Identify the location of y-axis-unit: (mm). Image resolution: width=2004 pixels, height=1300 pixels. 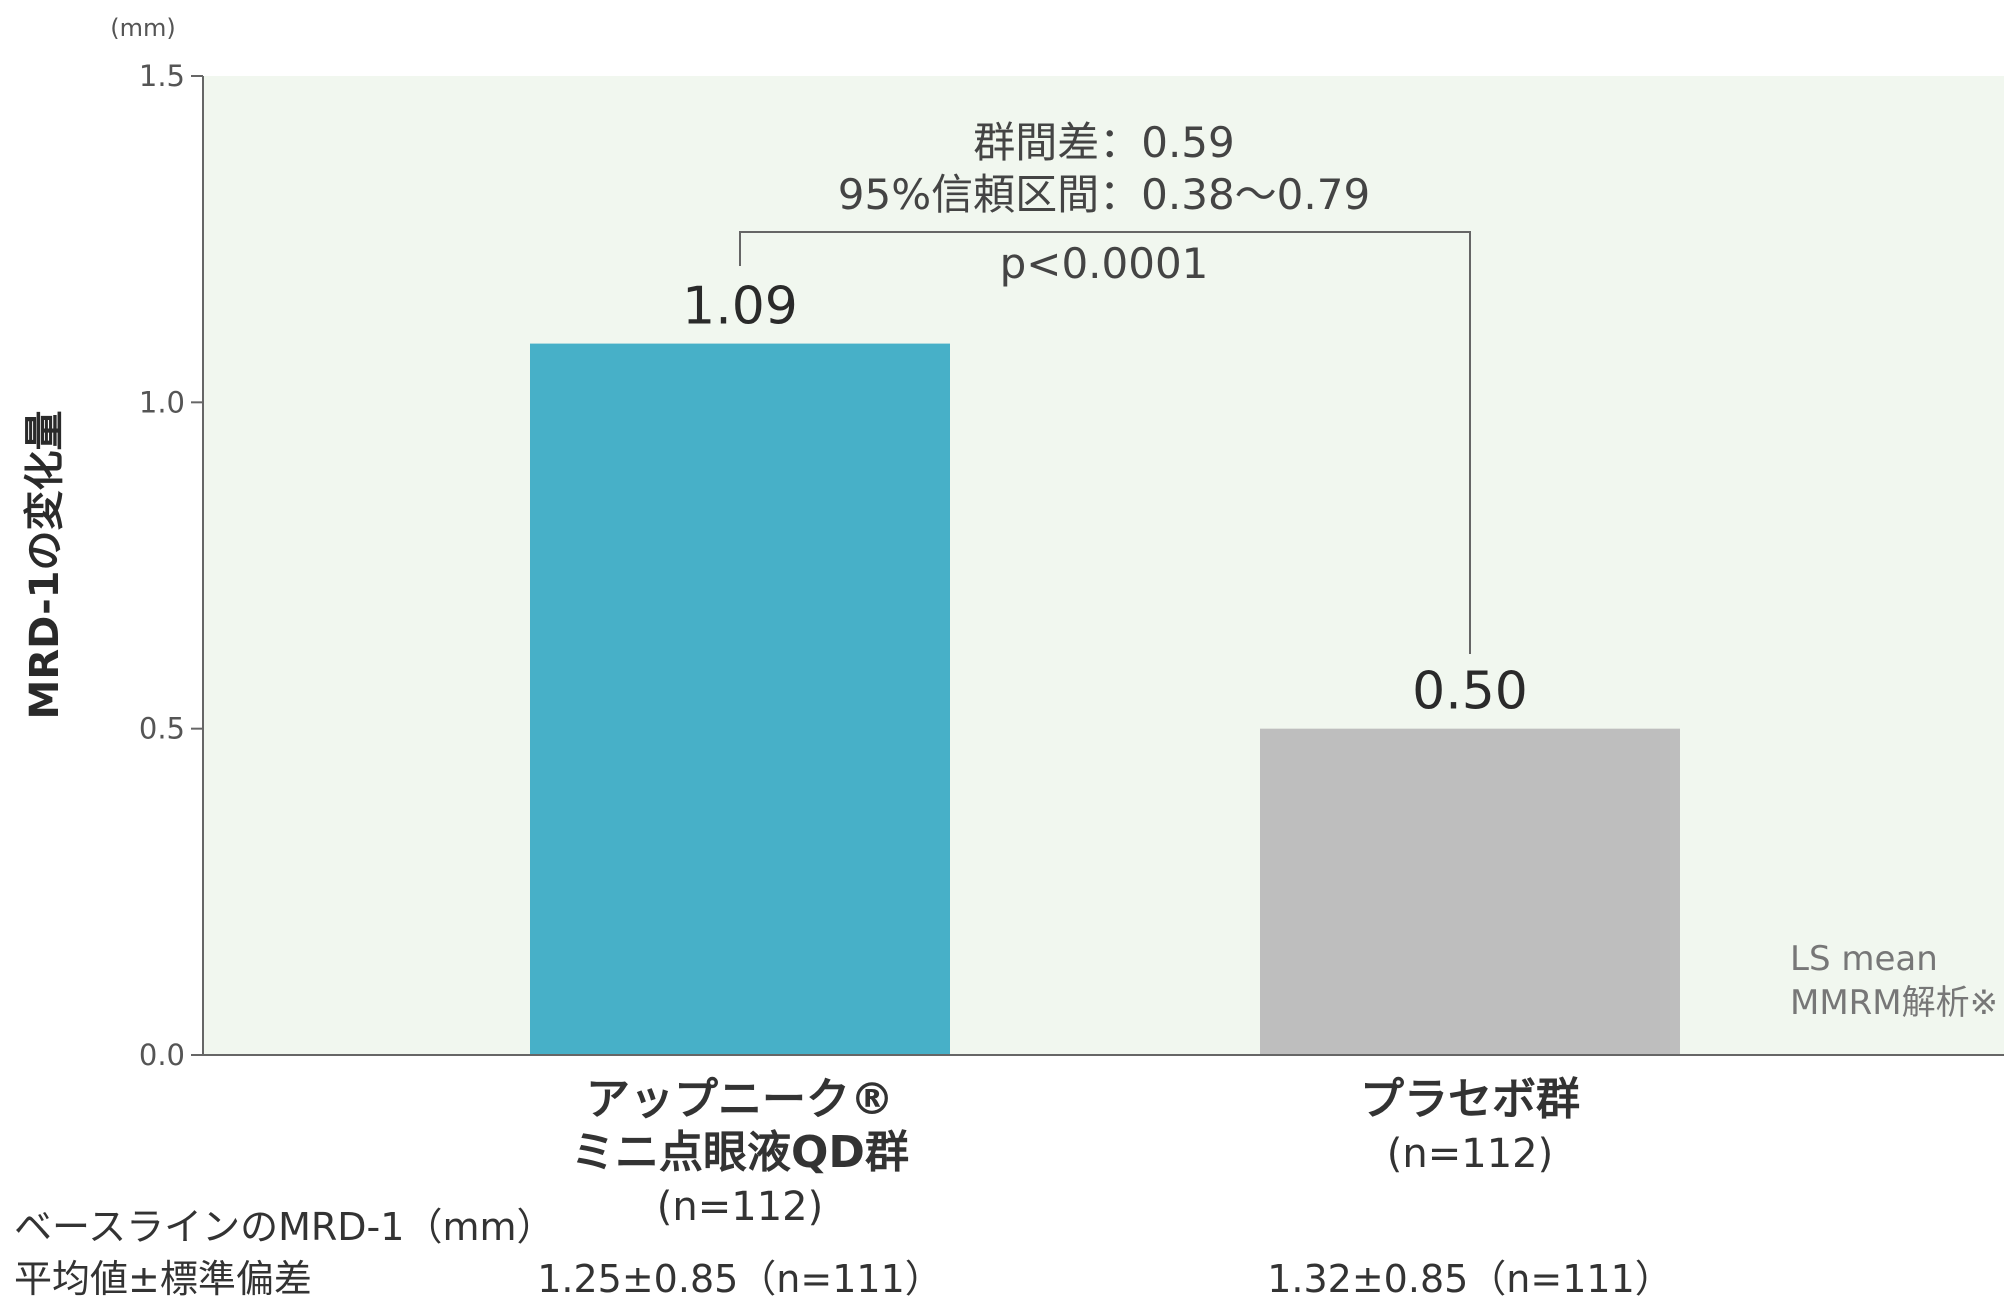
(142, 28).